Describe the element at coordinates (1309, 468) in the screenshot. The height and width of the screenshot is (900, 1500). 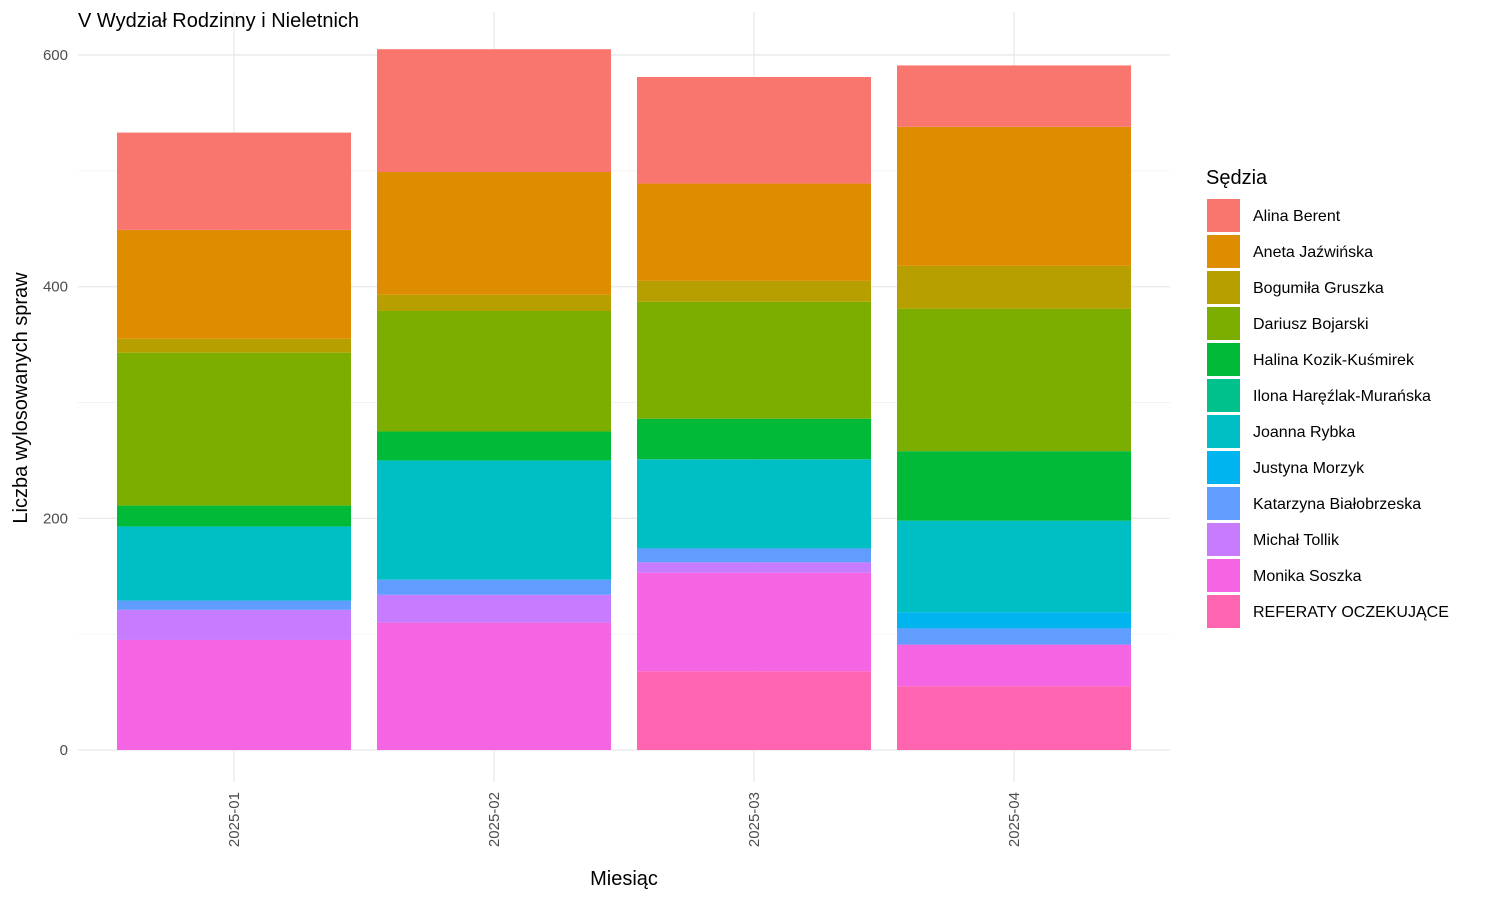
I see `legend-label: Justyna Morzyk` at that location.